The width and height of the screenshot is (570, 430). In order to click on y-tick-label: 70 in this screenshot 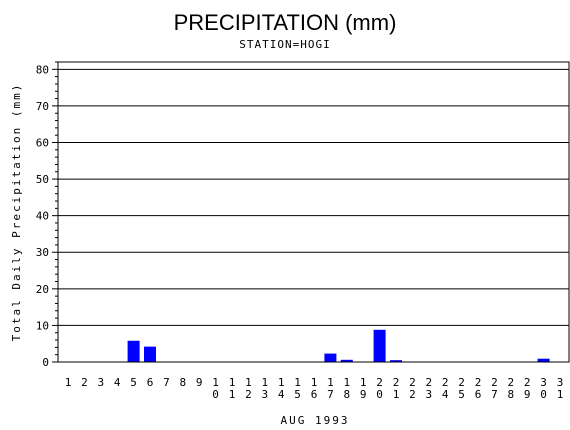, I will do `click(42, 106)`.